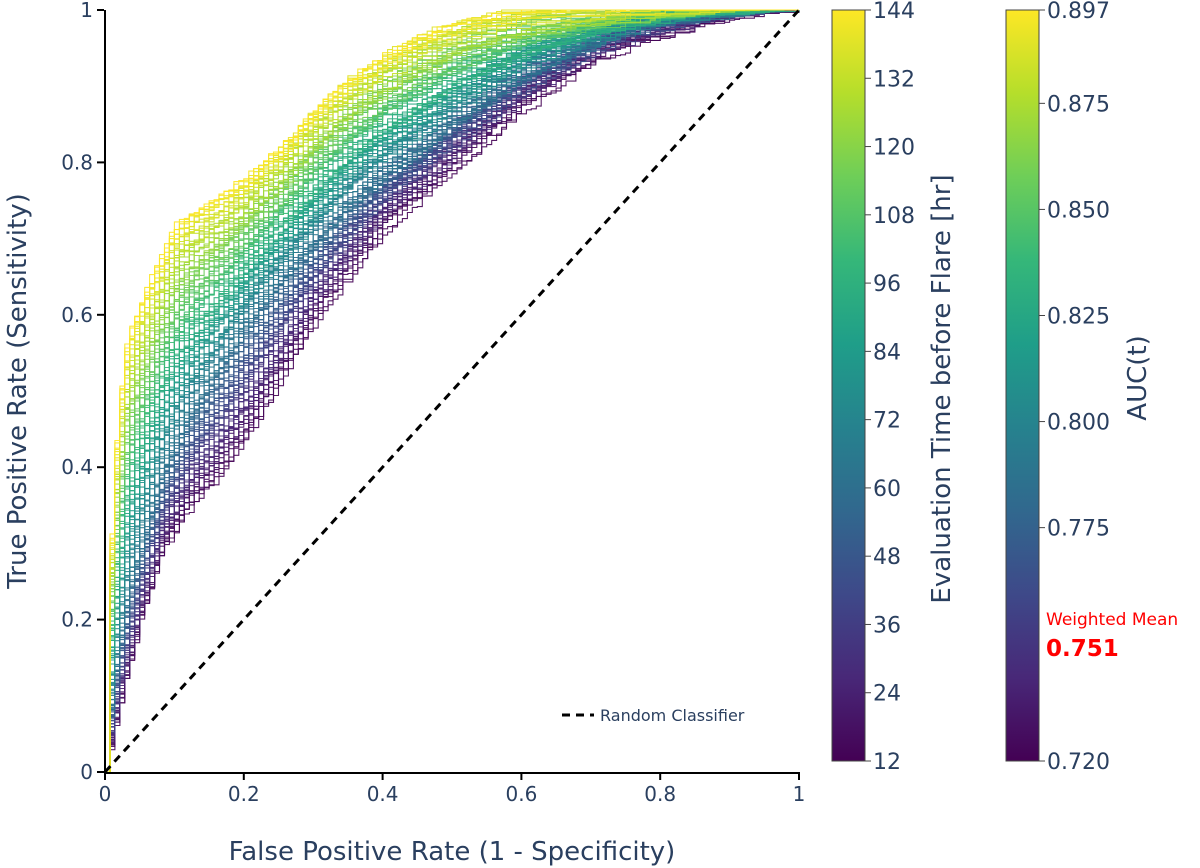  What do you see at coordinates (942, 388) in the screenshot?
I see `colorbar-evaluation-time-title: Evaluation Time before Flare [hr]` at bounding box center [942, 388].